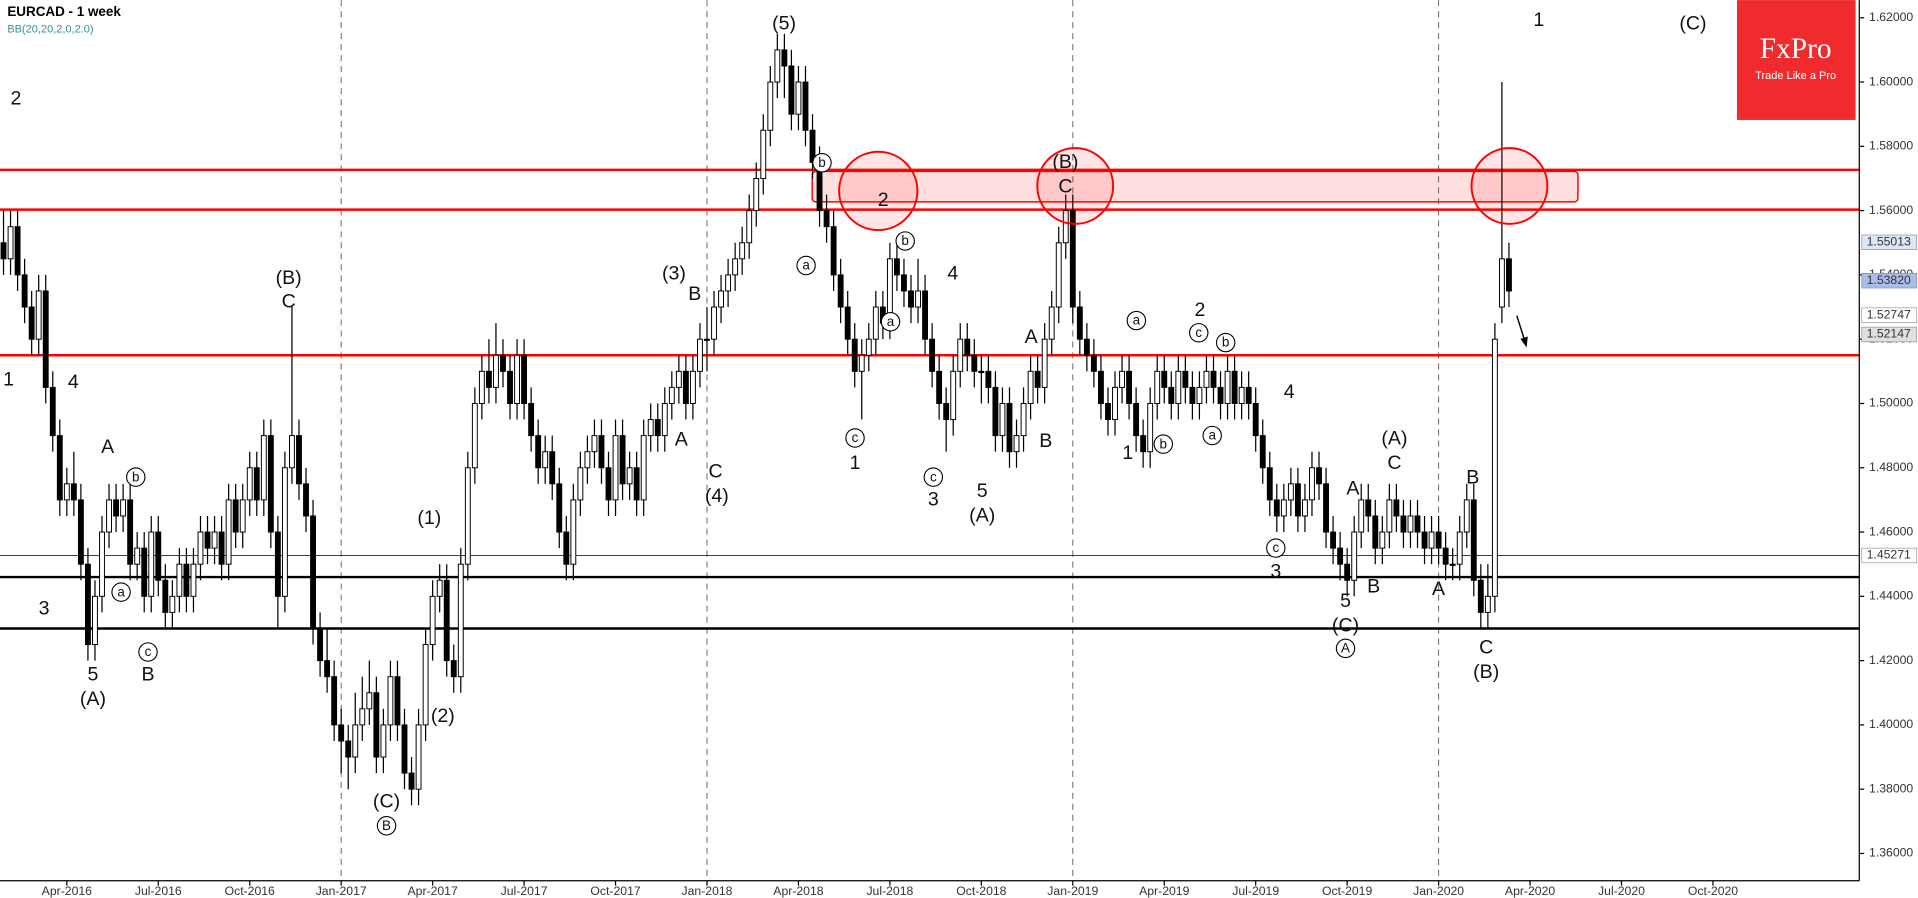 The height and width of the screenshot is (898, 1918). What do you see at coordinates (1889, 242) in the screenshot?
I see `price-tag-label: 1.55013` at bounding box center [1889, 242].